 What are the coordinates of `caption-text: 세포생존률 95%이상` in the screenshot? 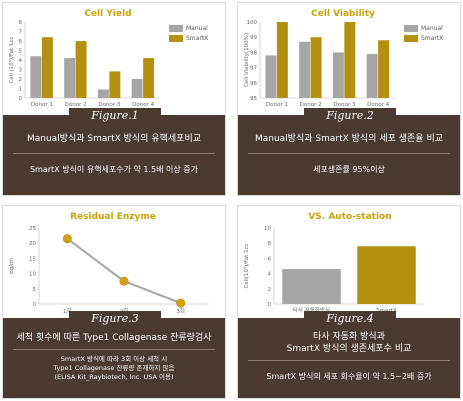 It's located at (349, 169).